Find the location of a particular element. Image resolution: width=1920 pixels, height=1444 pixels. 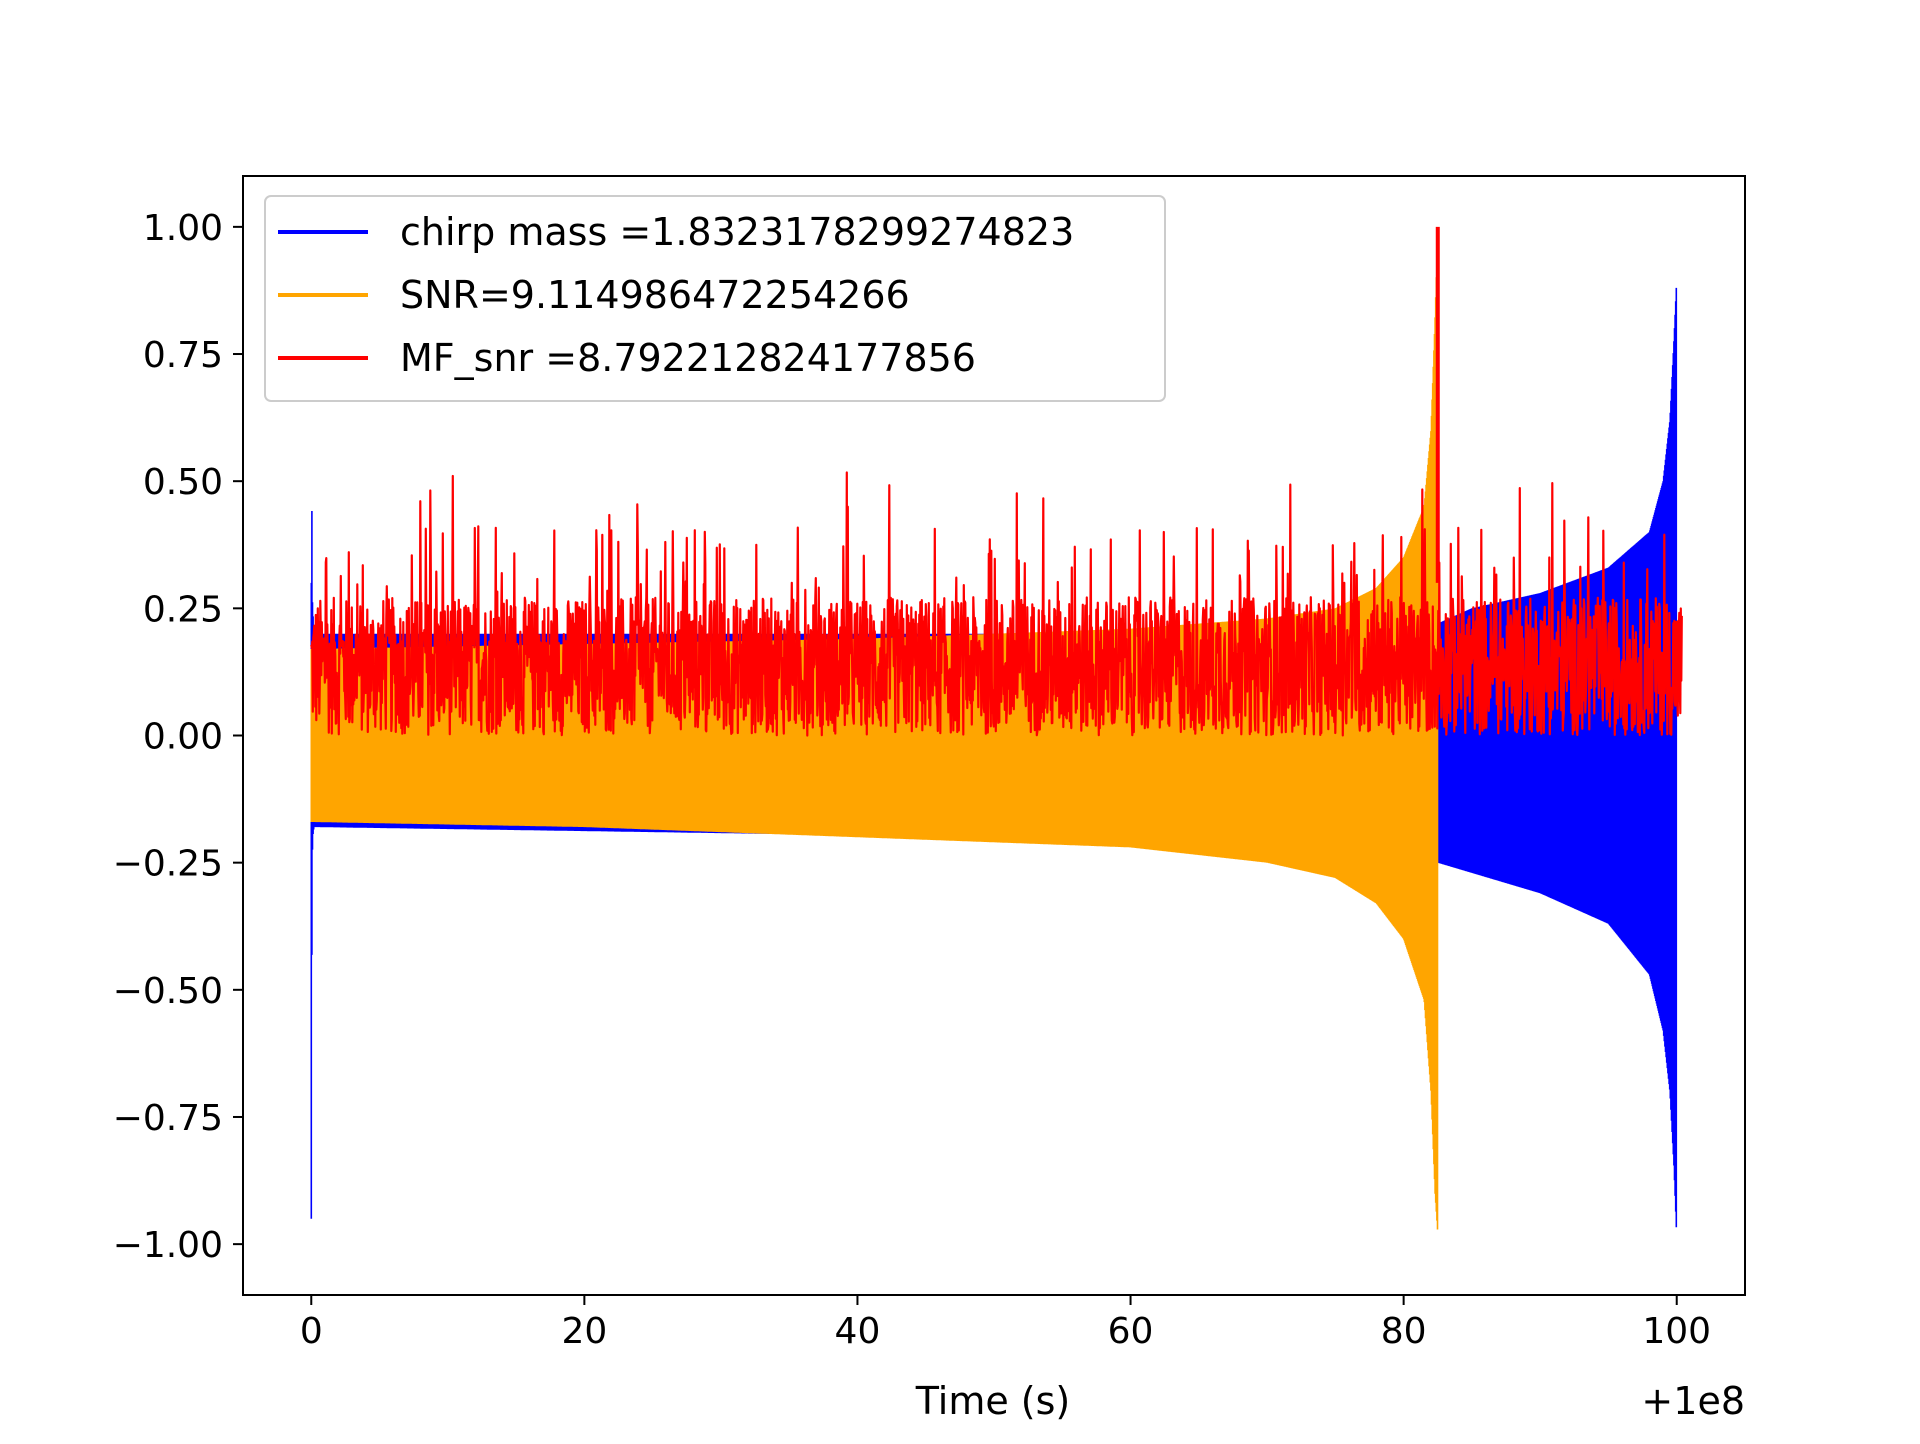

y-axis: 1.00 0.75 0.50 0.25 0.00 −0.25 −0.50 −0.75 −1.00 is located at coordinates (178, 737).